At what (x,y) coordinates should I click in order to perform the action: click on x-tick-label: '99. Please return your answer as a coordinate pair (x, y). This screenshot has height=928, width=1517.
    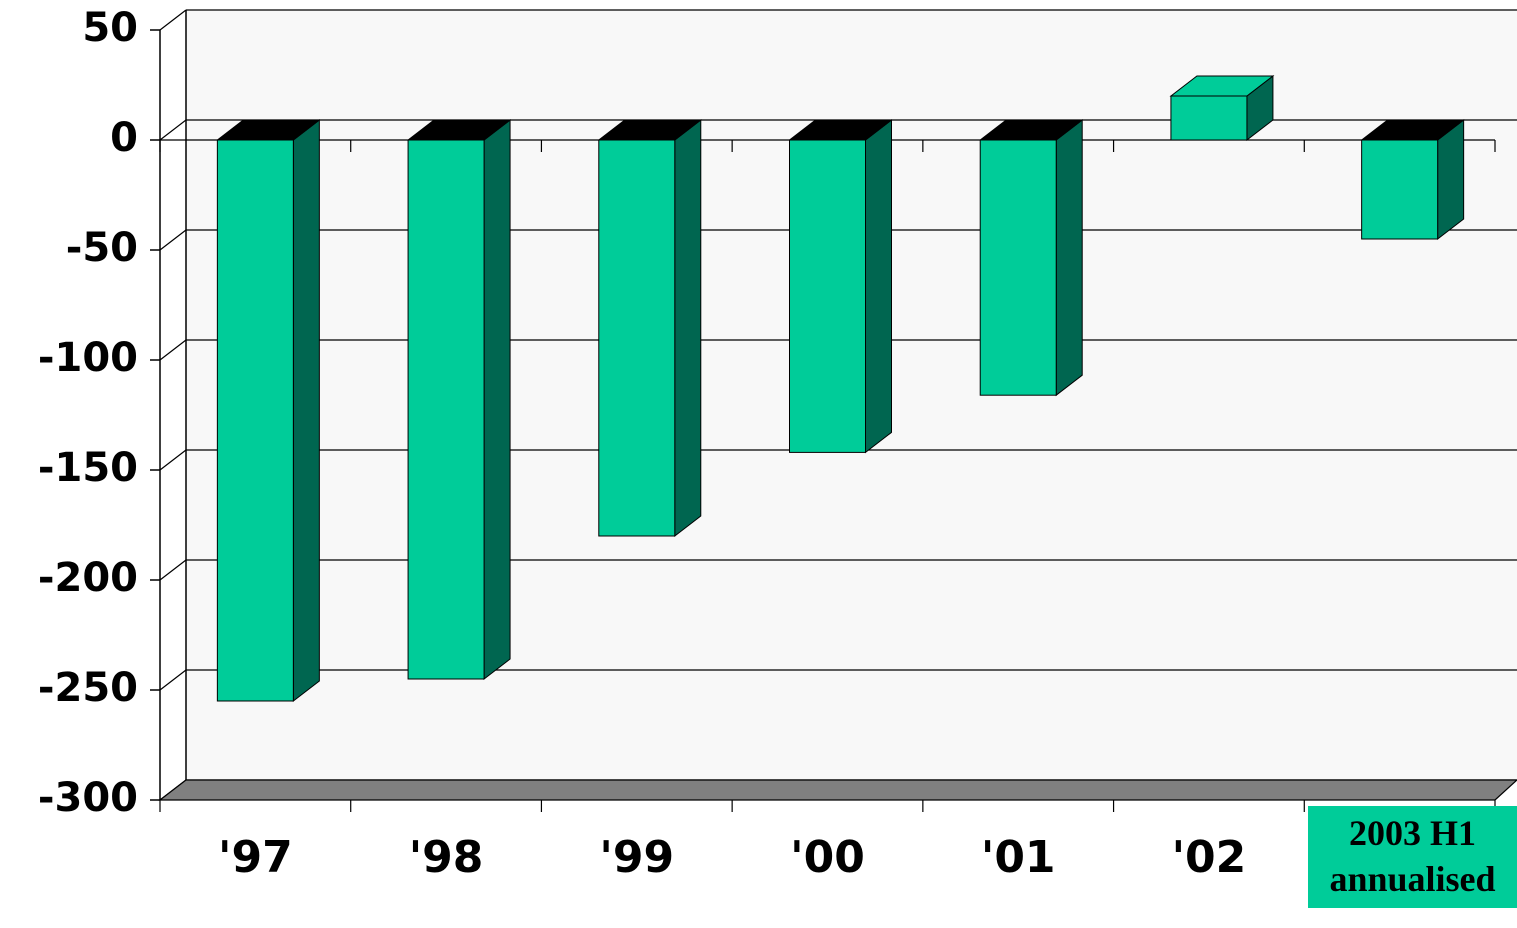
    Looking at the image, I should click on (637, 857).